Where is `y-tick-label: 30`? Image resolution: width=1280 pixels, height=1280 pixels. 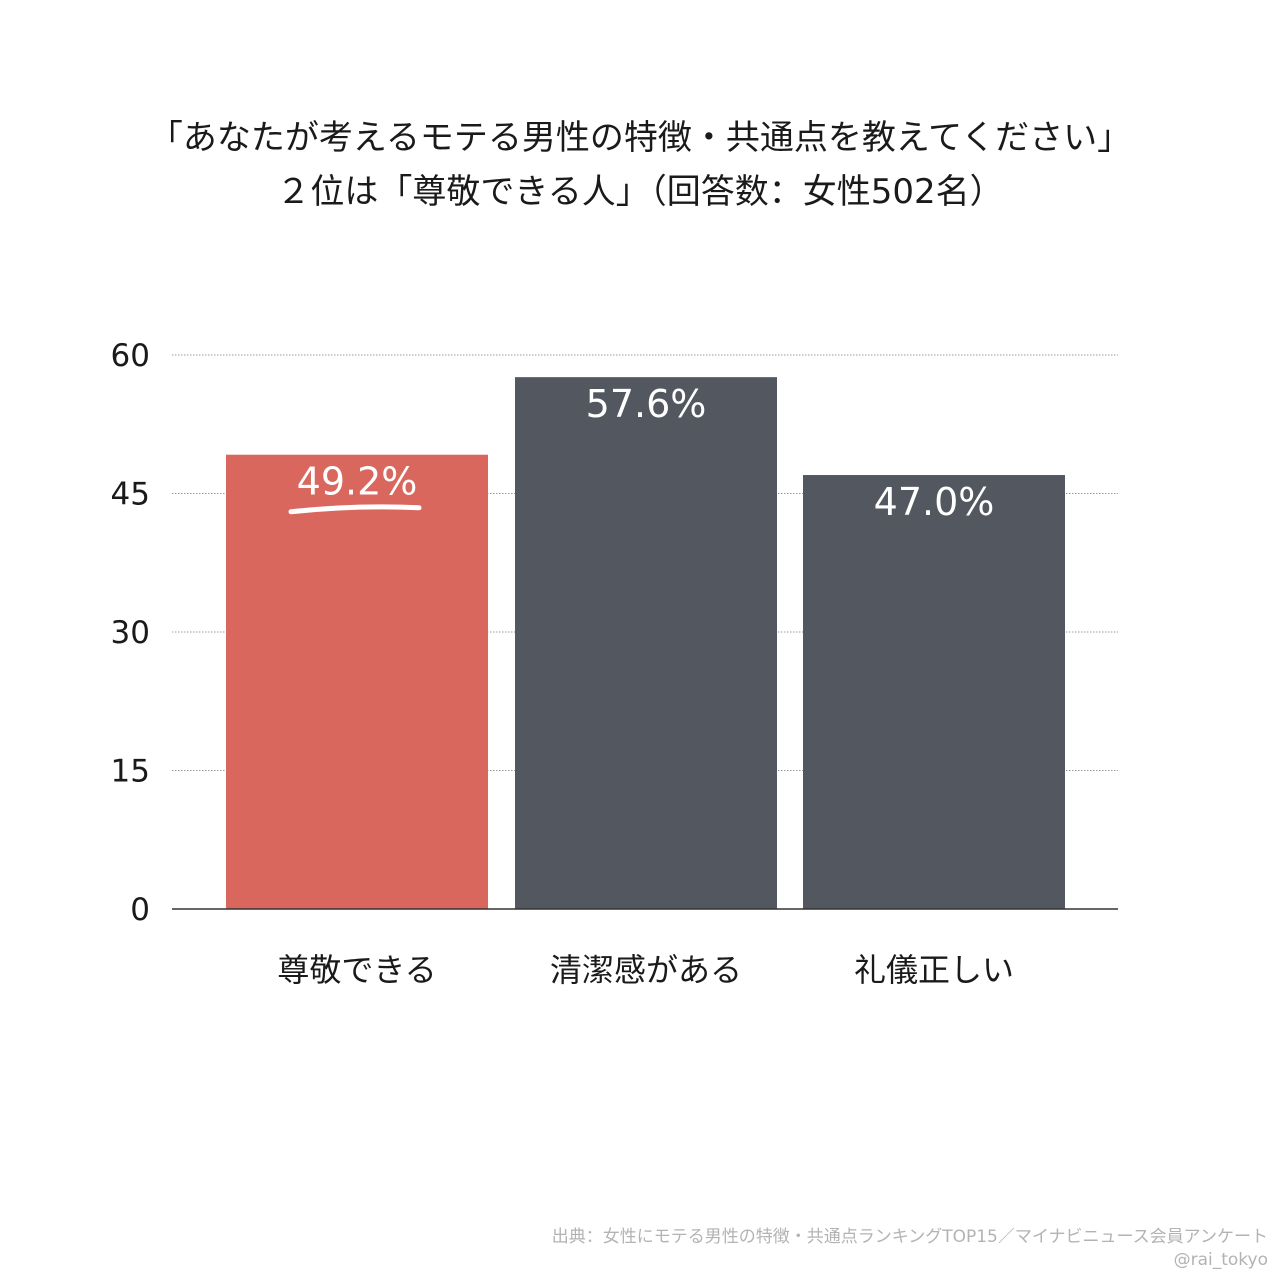 y-tick-label: 30 is located at coordinates (130, 633).